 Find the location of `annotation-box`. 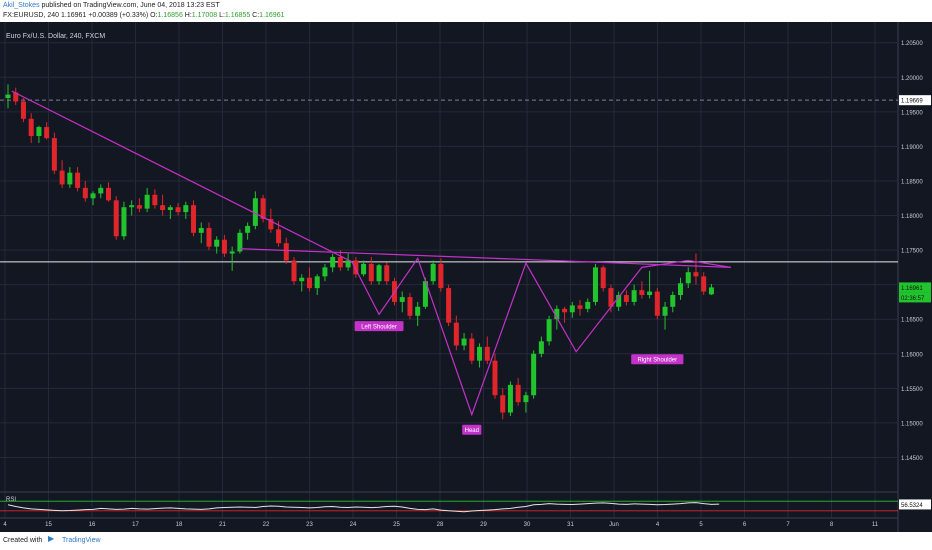

annotation-box is located at coordinates (379, 326).